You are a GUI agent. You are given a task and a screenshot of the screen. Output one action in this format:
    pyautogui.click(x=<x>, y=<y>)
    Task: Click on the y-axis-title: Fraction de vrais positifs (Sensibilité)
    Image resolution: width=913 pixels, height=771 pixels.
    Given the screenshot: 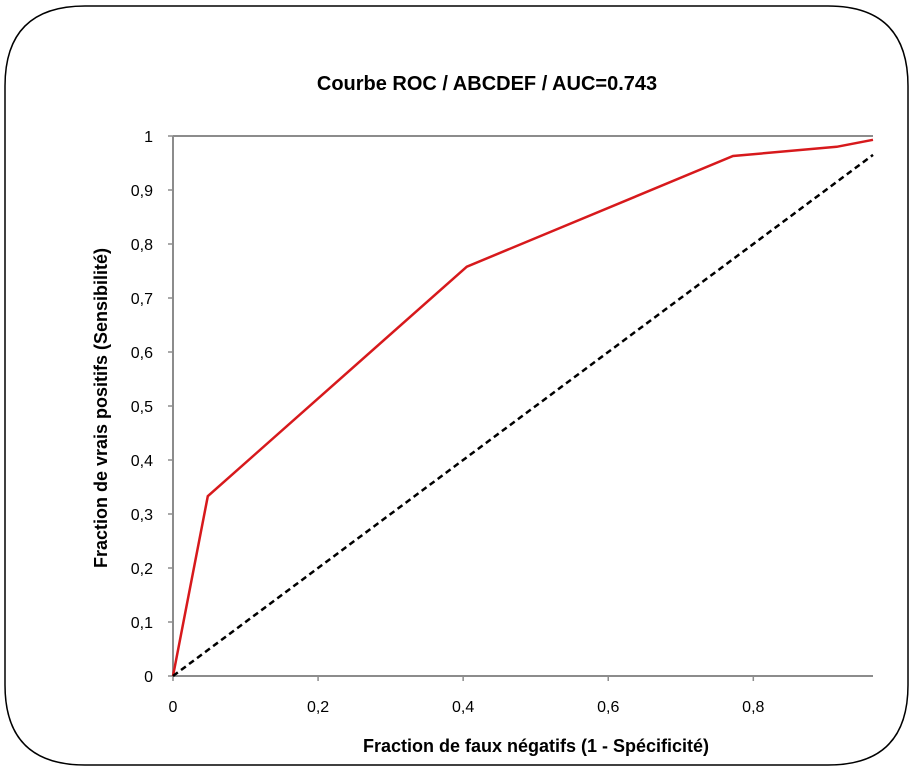 What is the action you would take?
    pyautogui.click(x=101, y=408)
    